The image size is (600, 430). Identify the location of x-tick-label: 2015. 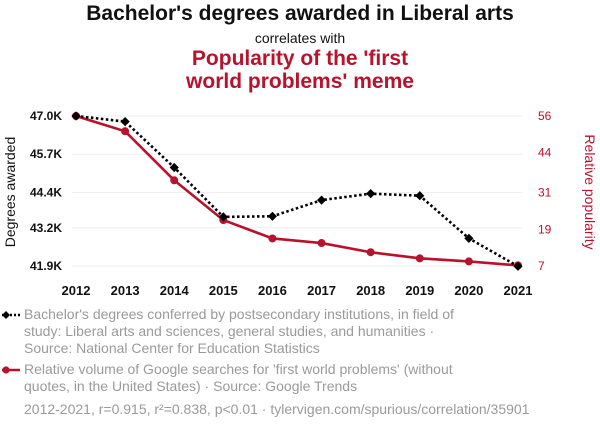
(223, 290).